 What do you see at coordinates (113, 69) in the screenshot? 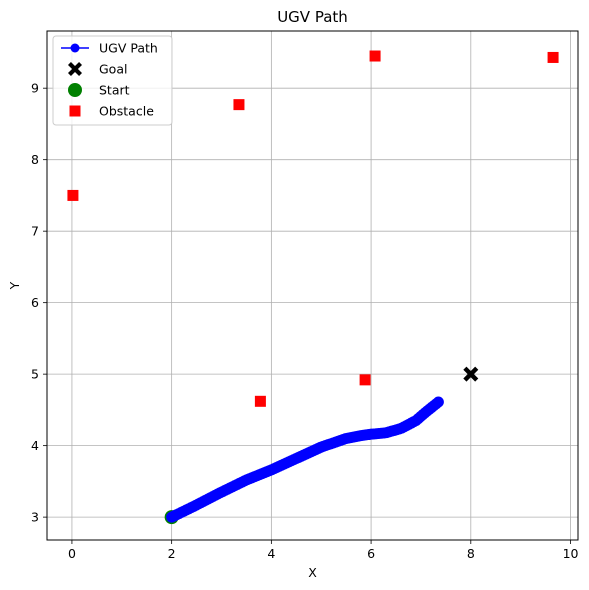
I see `legend-label: Goal` at bounding box center [113, 69].